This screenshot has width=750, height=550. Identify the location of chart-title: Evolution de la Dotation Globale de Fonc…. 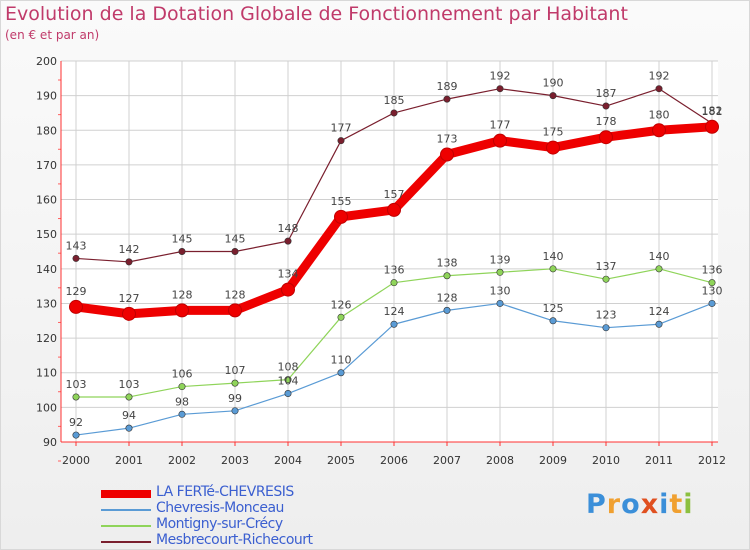
(316, 14).